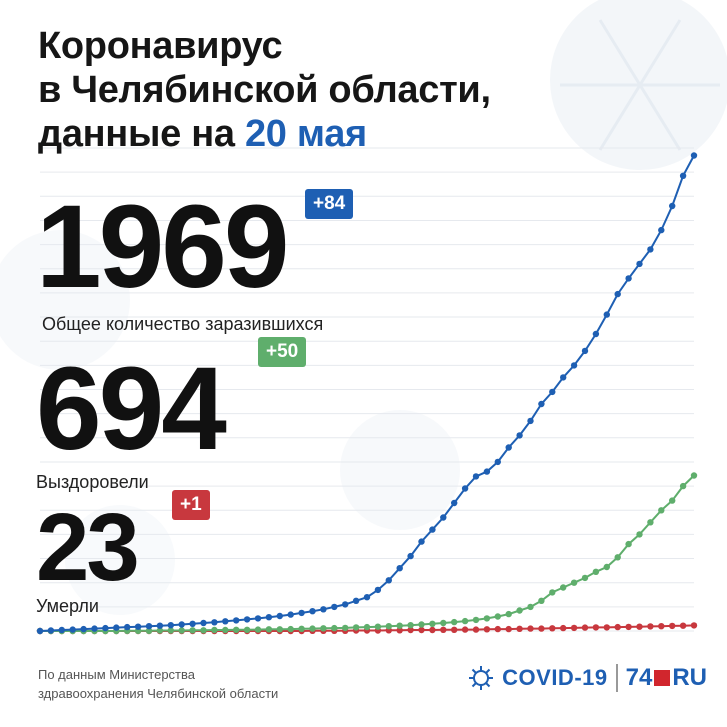 Image resolution: width=727 pixels, height=727 pixels. Describe the element at coordinates (131, 409) in the screenshot. I see `recovered-value: 694` at that location.